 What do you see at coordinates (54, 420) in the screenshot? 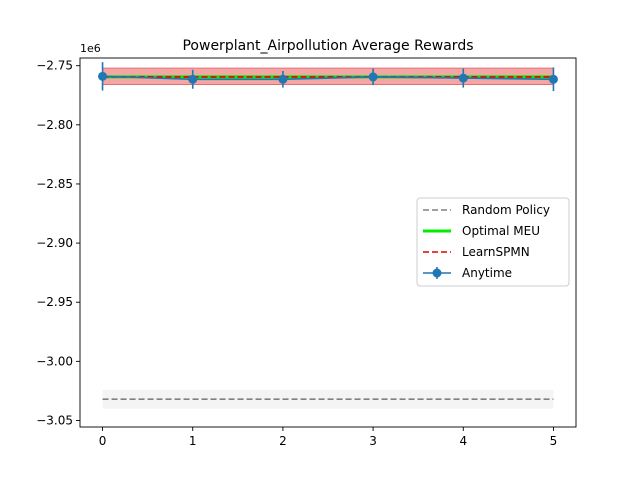
I see `y-tick-label: −3.05` at bounding box center [54, 420].